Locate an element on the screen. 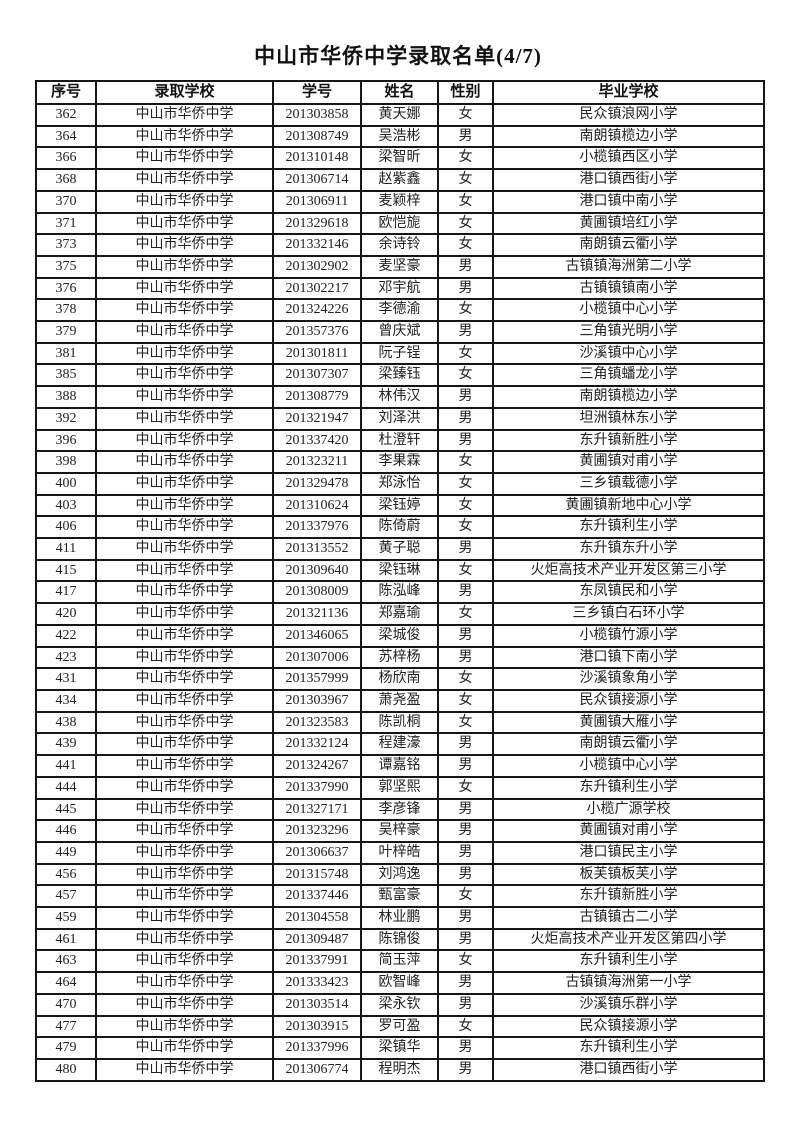 The width and height of the screenshot is (796, 1122). name-cell: 吴梓豪 is located at coordinates (399, 831).